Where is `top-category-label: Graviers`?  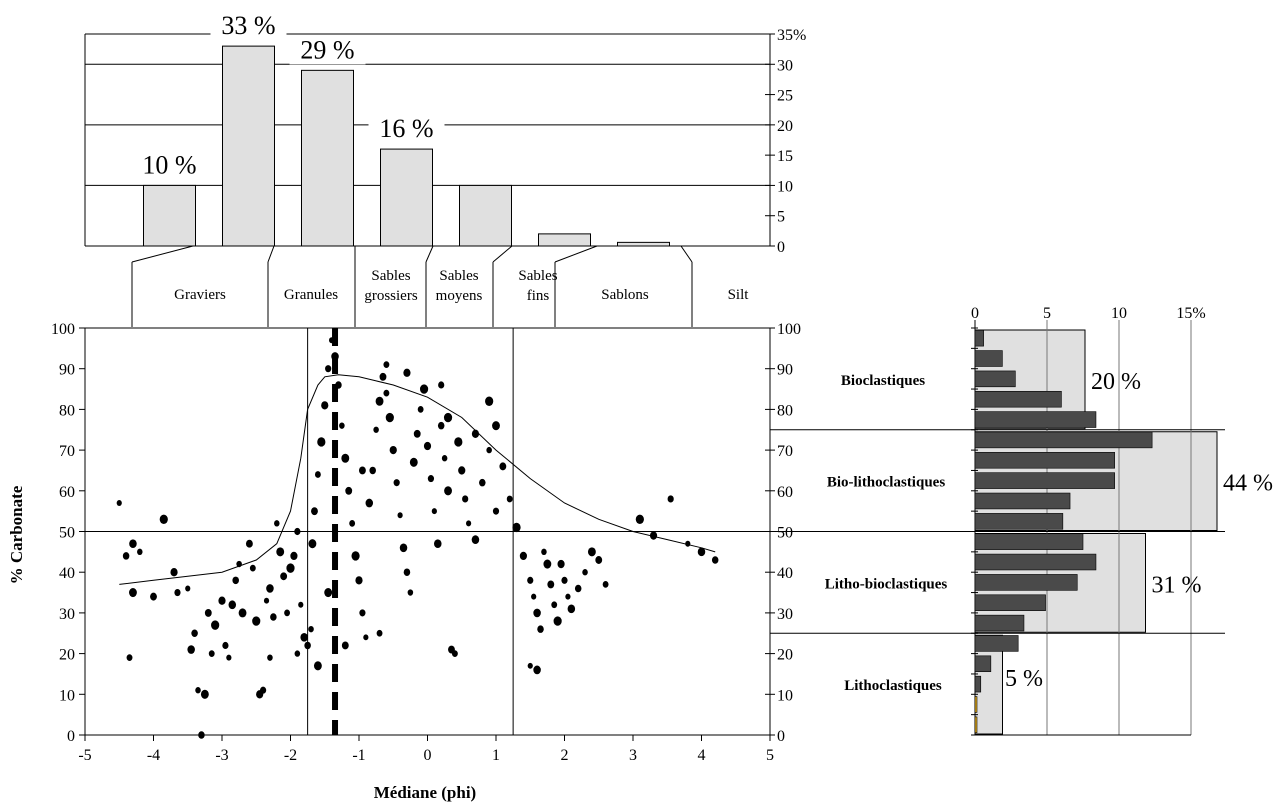
top-category-label: Graviers is located at coordinates (200, 295).